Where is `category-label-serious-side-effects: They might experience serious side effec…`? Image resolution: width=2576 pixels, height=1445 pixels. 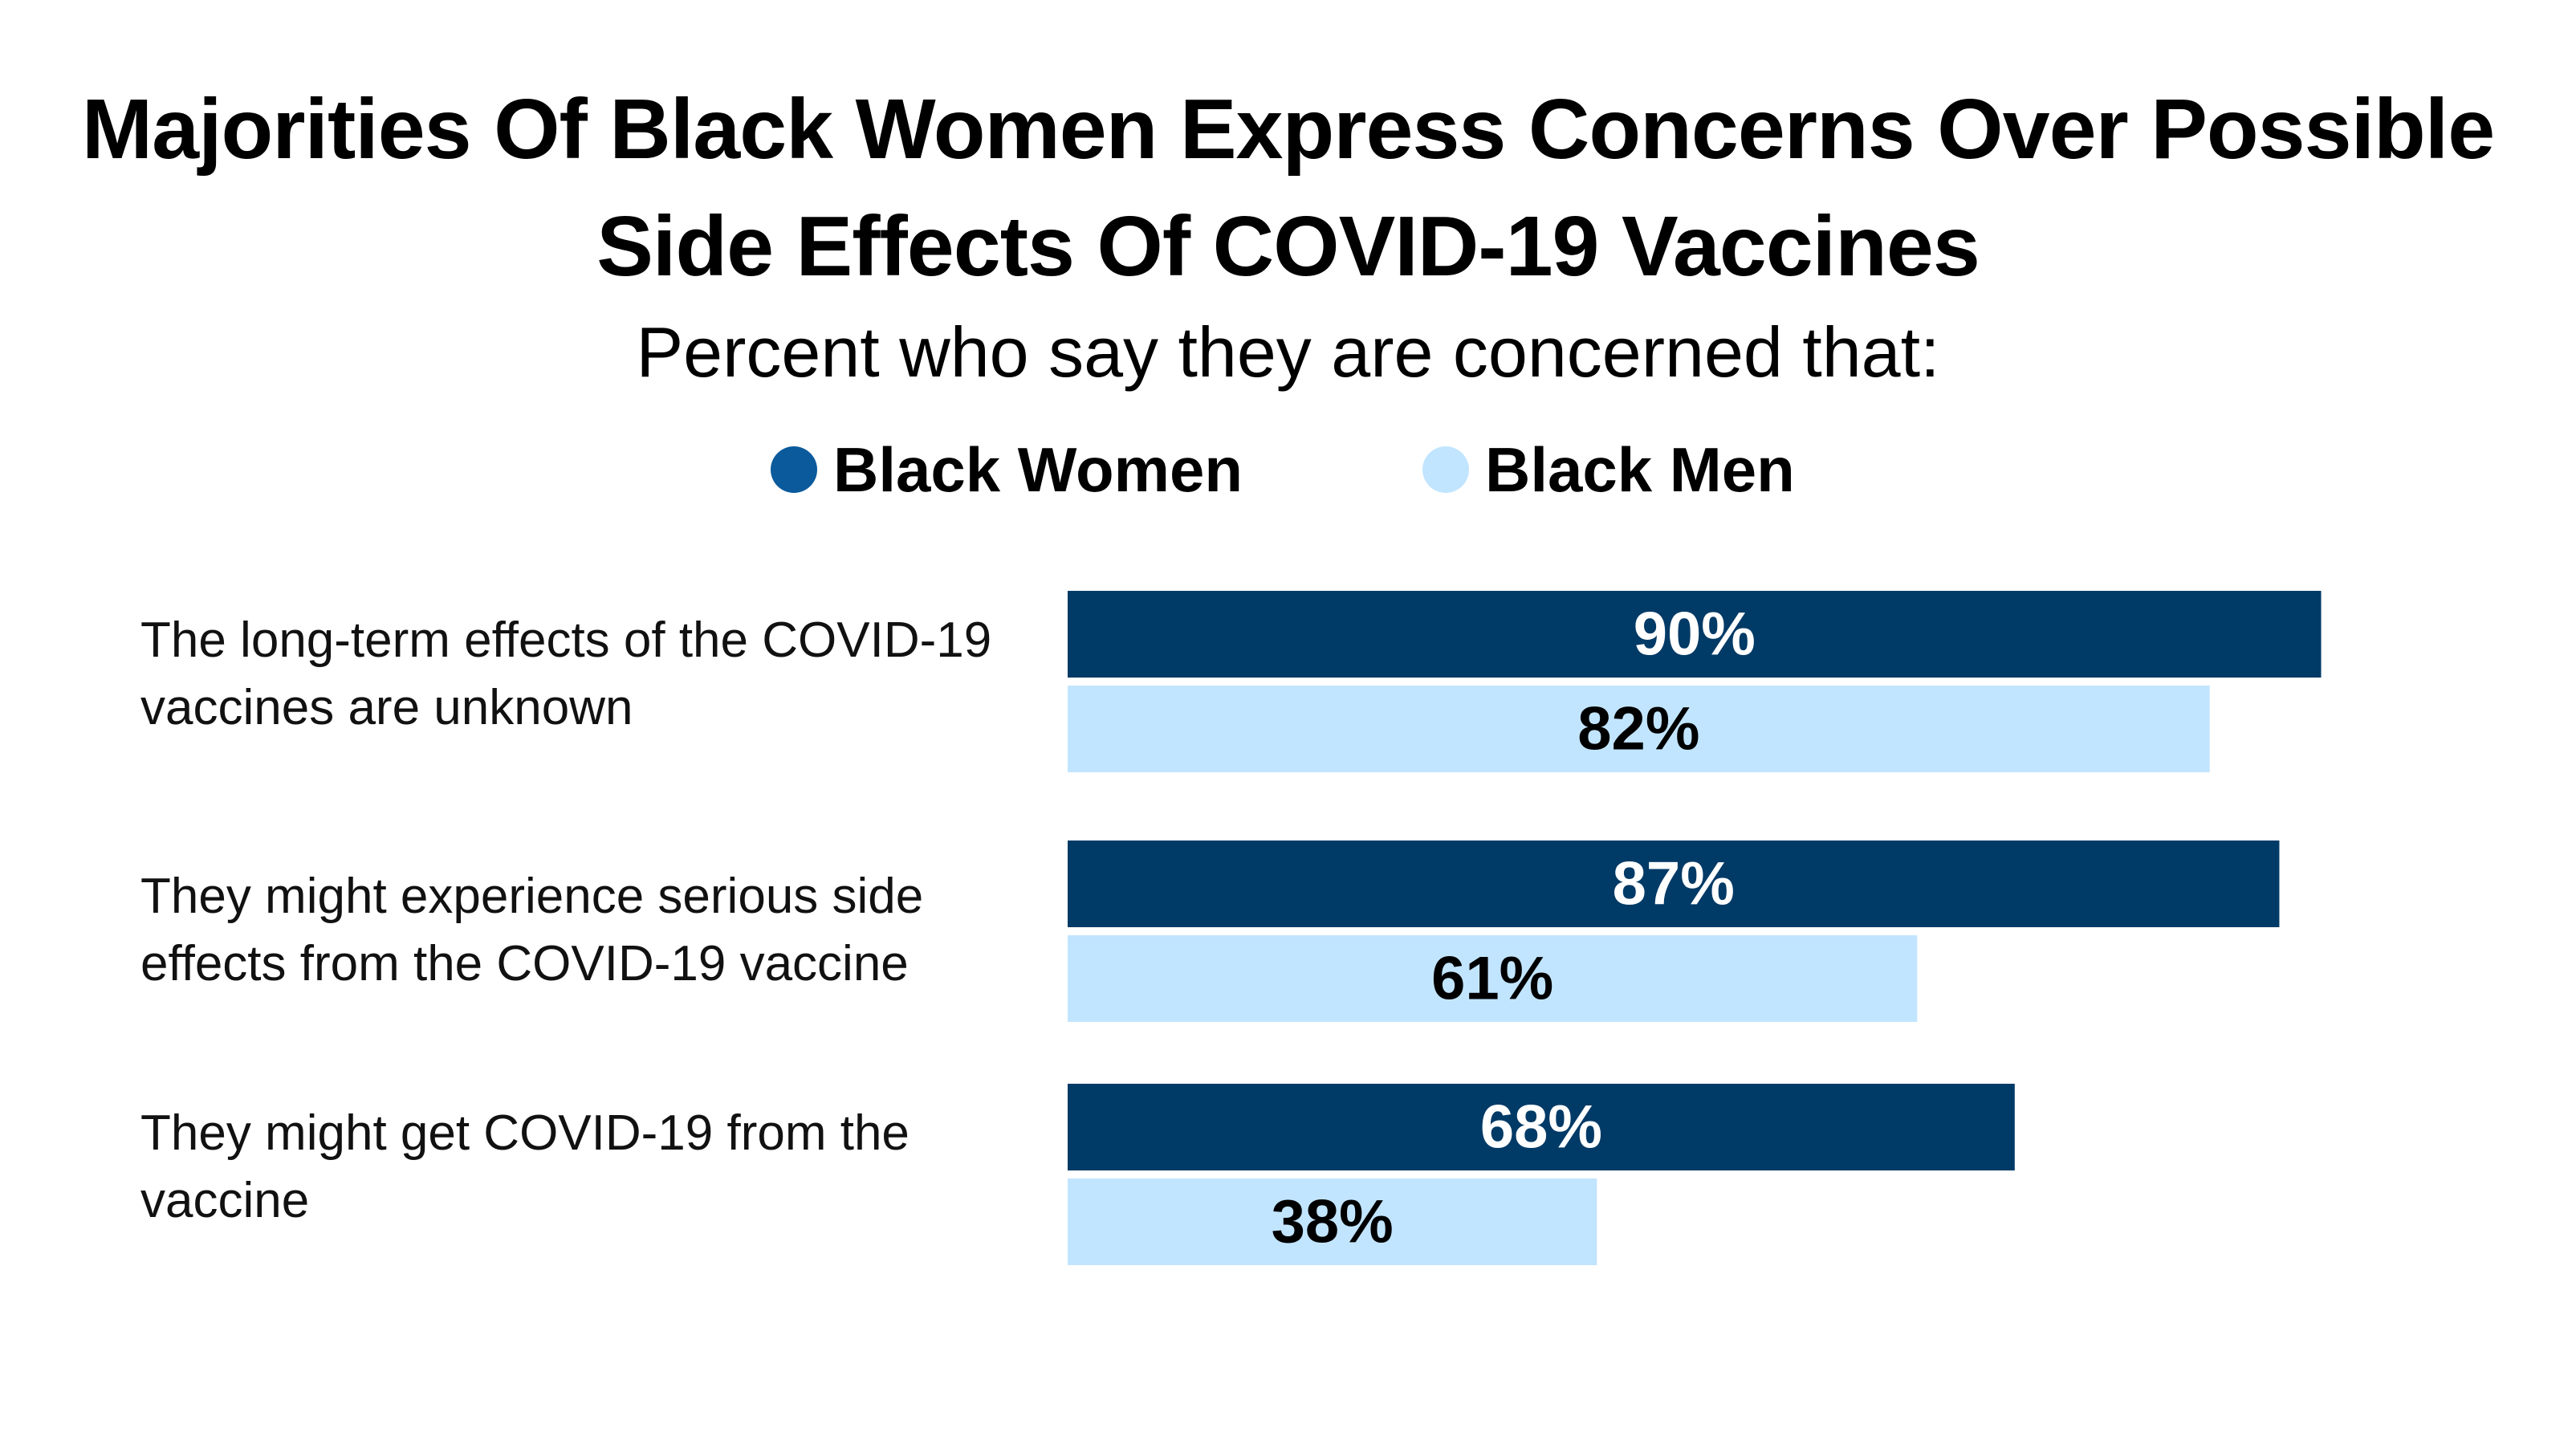 category-label-serious-side-effects: They might experience serious side effec… is located at coordinates (532, 930).